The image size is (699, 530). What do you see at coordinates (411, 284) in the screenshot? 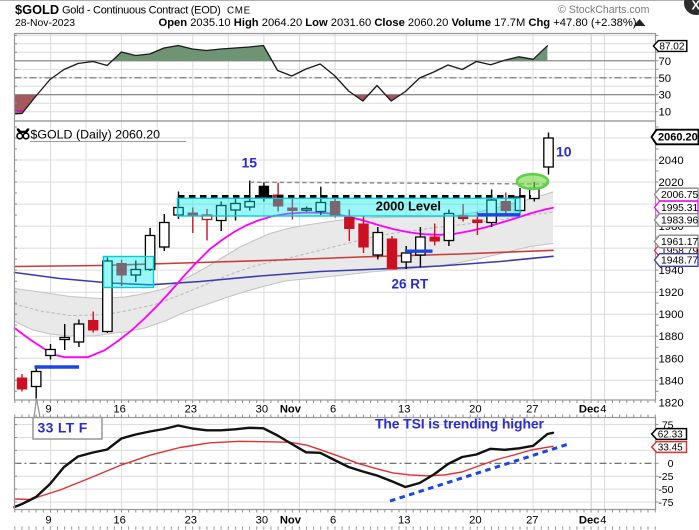
I see `svg-text: 26 RT` at bounding box center [411, 284].